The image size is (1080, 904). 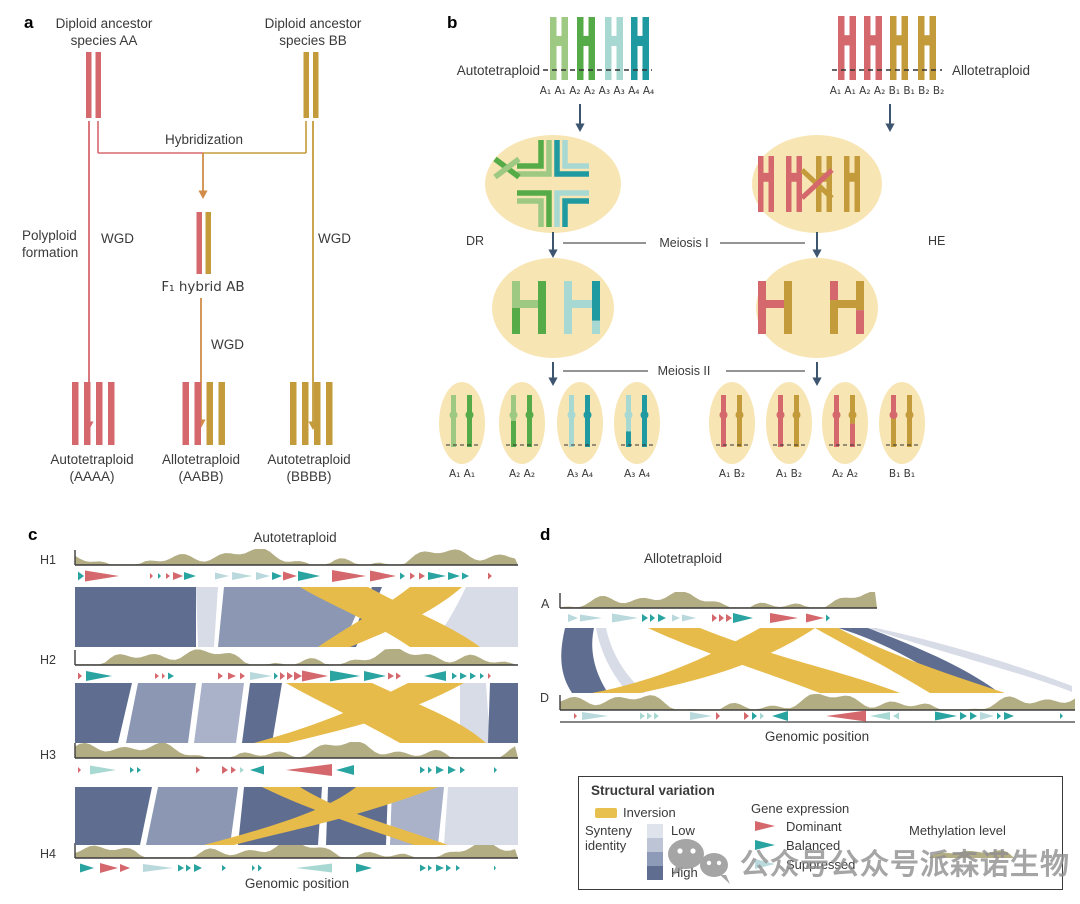 I want to click on track-label-d: D, so click(x=545, y=698).